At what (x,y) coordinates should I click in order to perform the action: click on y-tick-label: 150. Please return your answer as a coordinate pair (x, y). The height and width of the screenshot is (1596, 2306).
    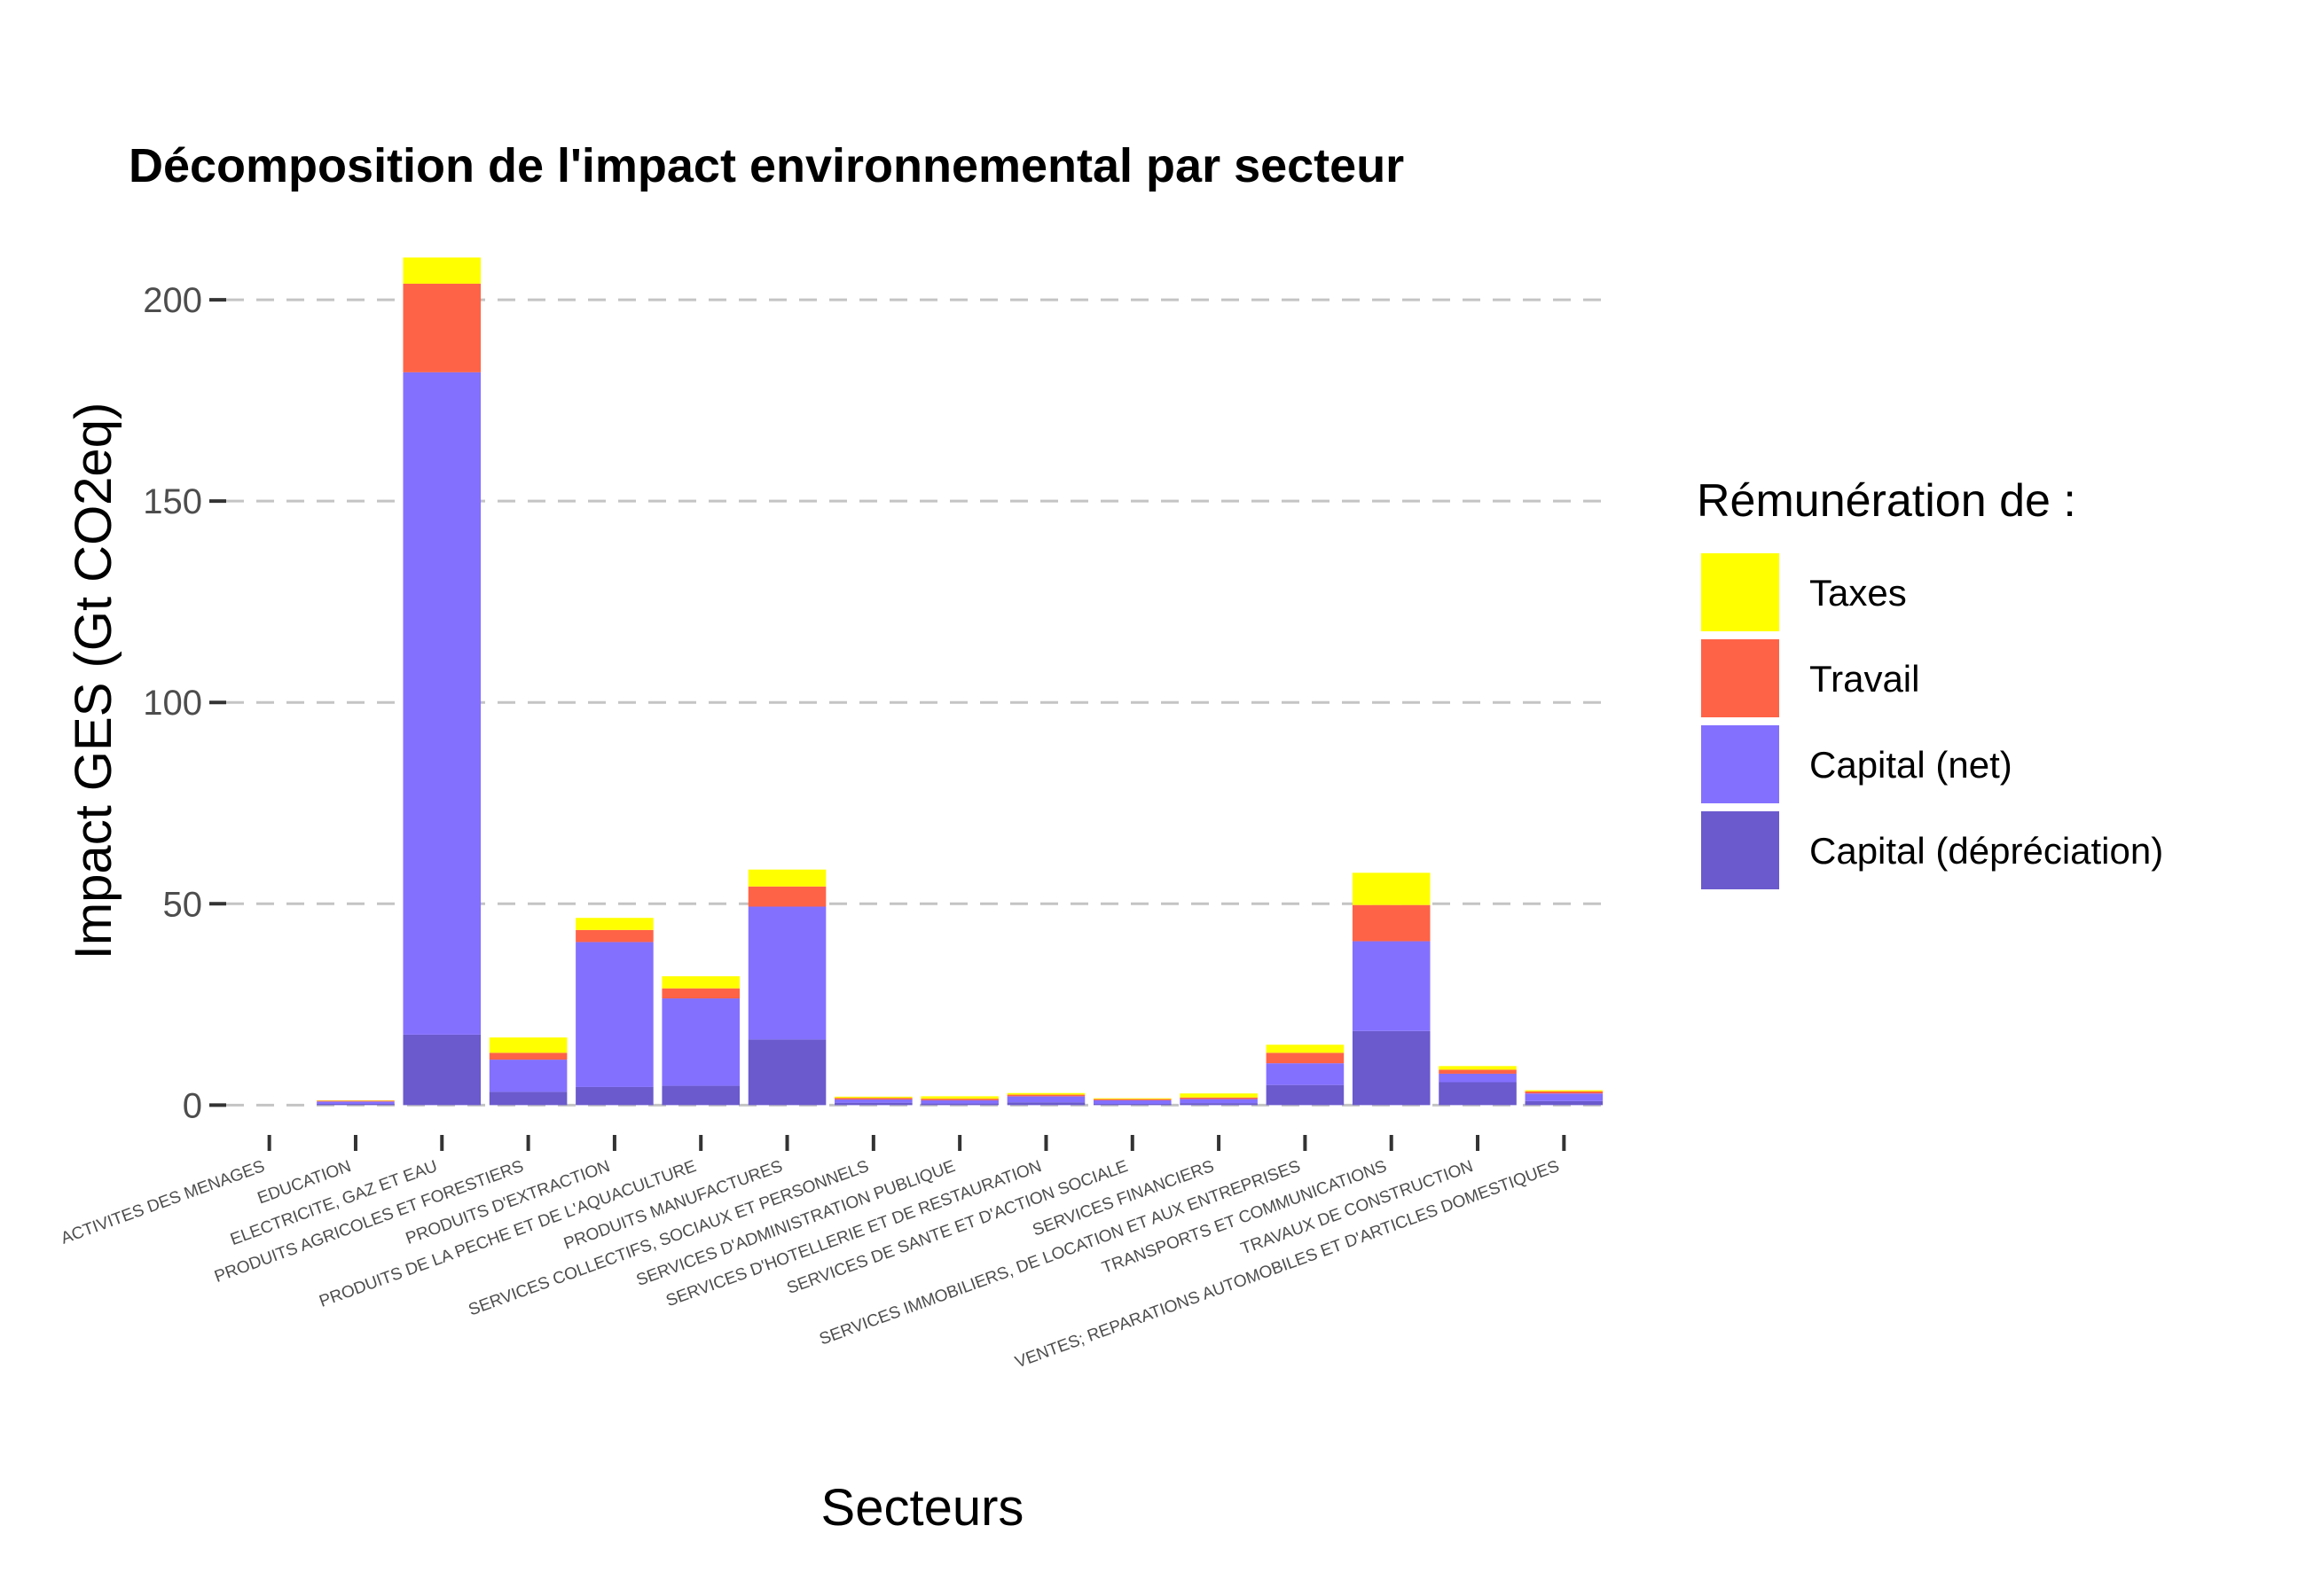
    Looking at the image, I should click on (172, 501).